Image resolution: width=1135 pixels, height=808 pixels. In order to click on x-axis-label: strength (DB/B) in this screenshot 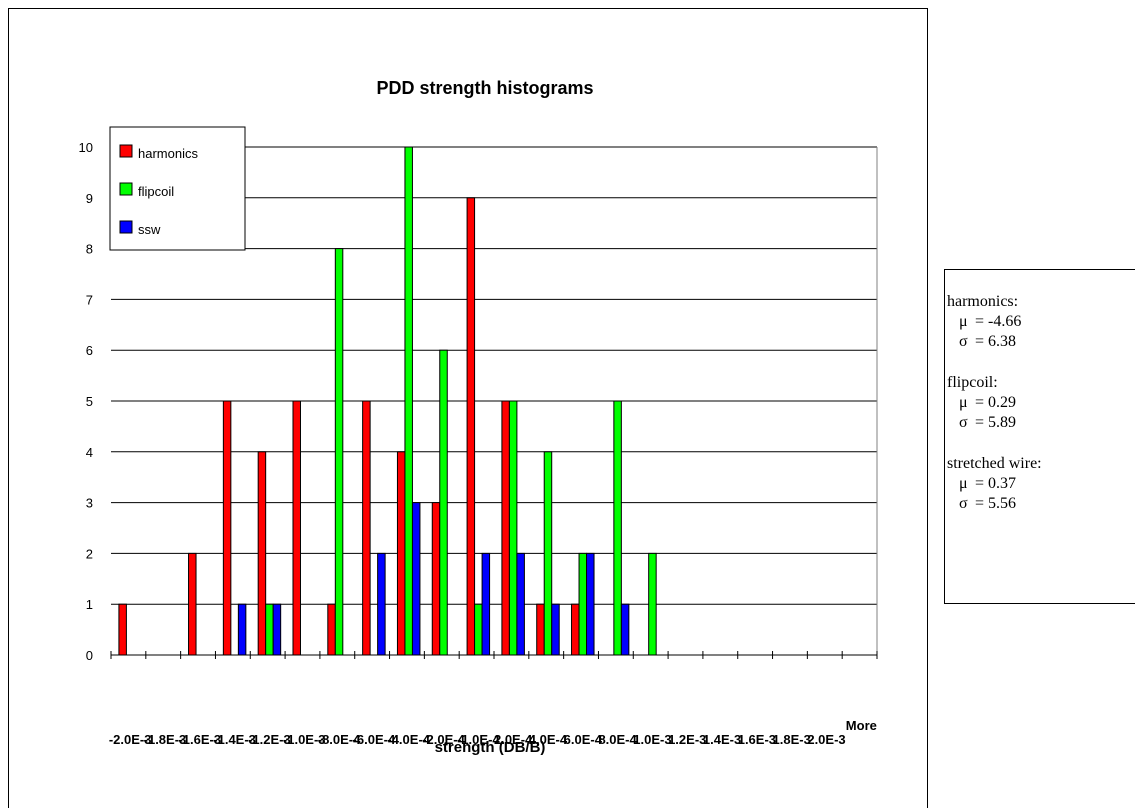, I will do `click(490, 747)`.